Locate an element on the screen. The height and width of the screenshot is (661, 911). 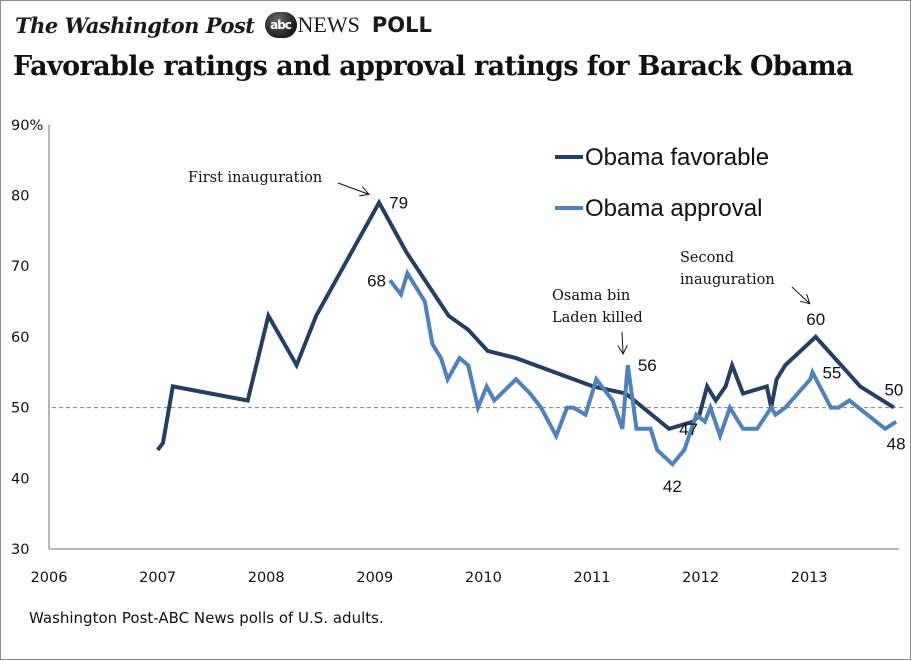
abc-logo-icon: abc is located at coordinates (280, 25).